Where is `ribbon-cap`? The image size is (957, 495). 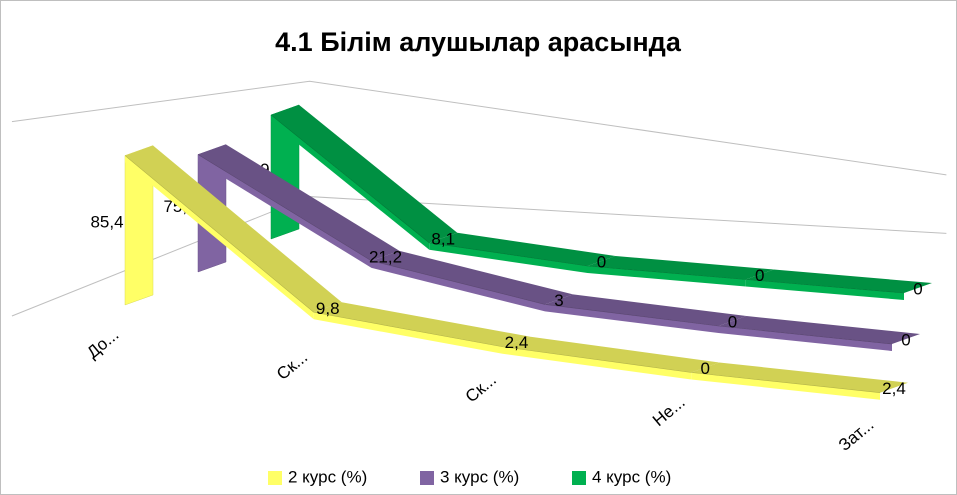
ribbon-cap is located at coordinates (139, 225).